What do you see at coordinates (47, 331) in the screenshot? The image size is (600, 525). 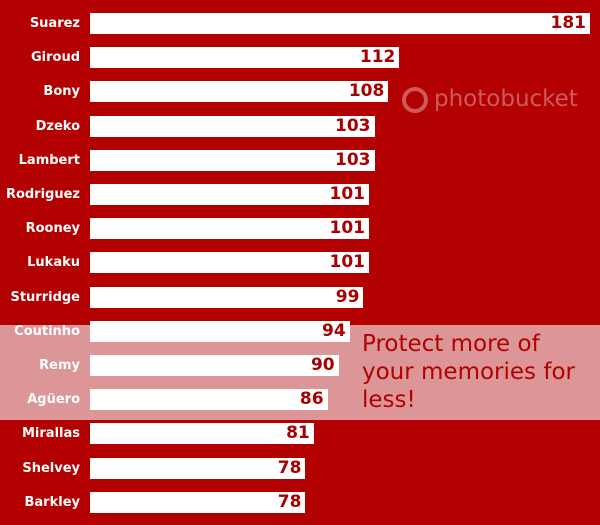 I see `category-label: Coutinho` at bounding box center [47, 331].